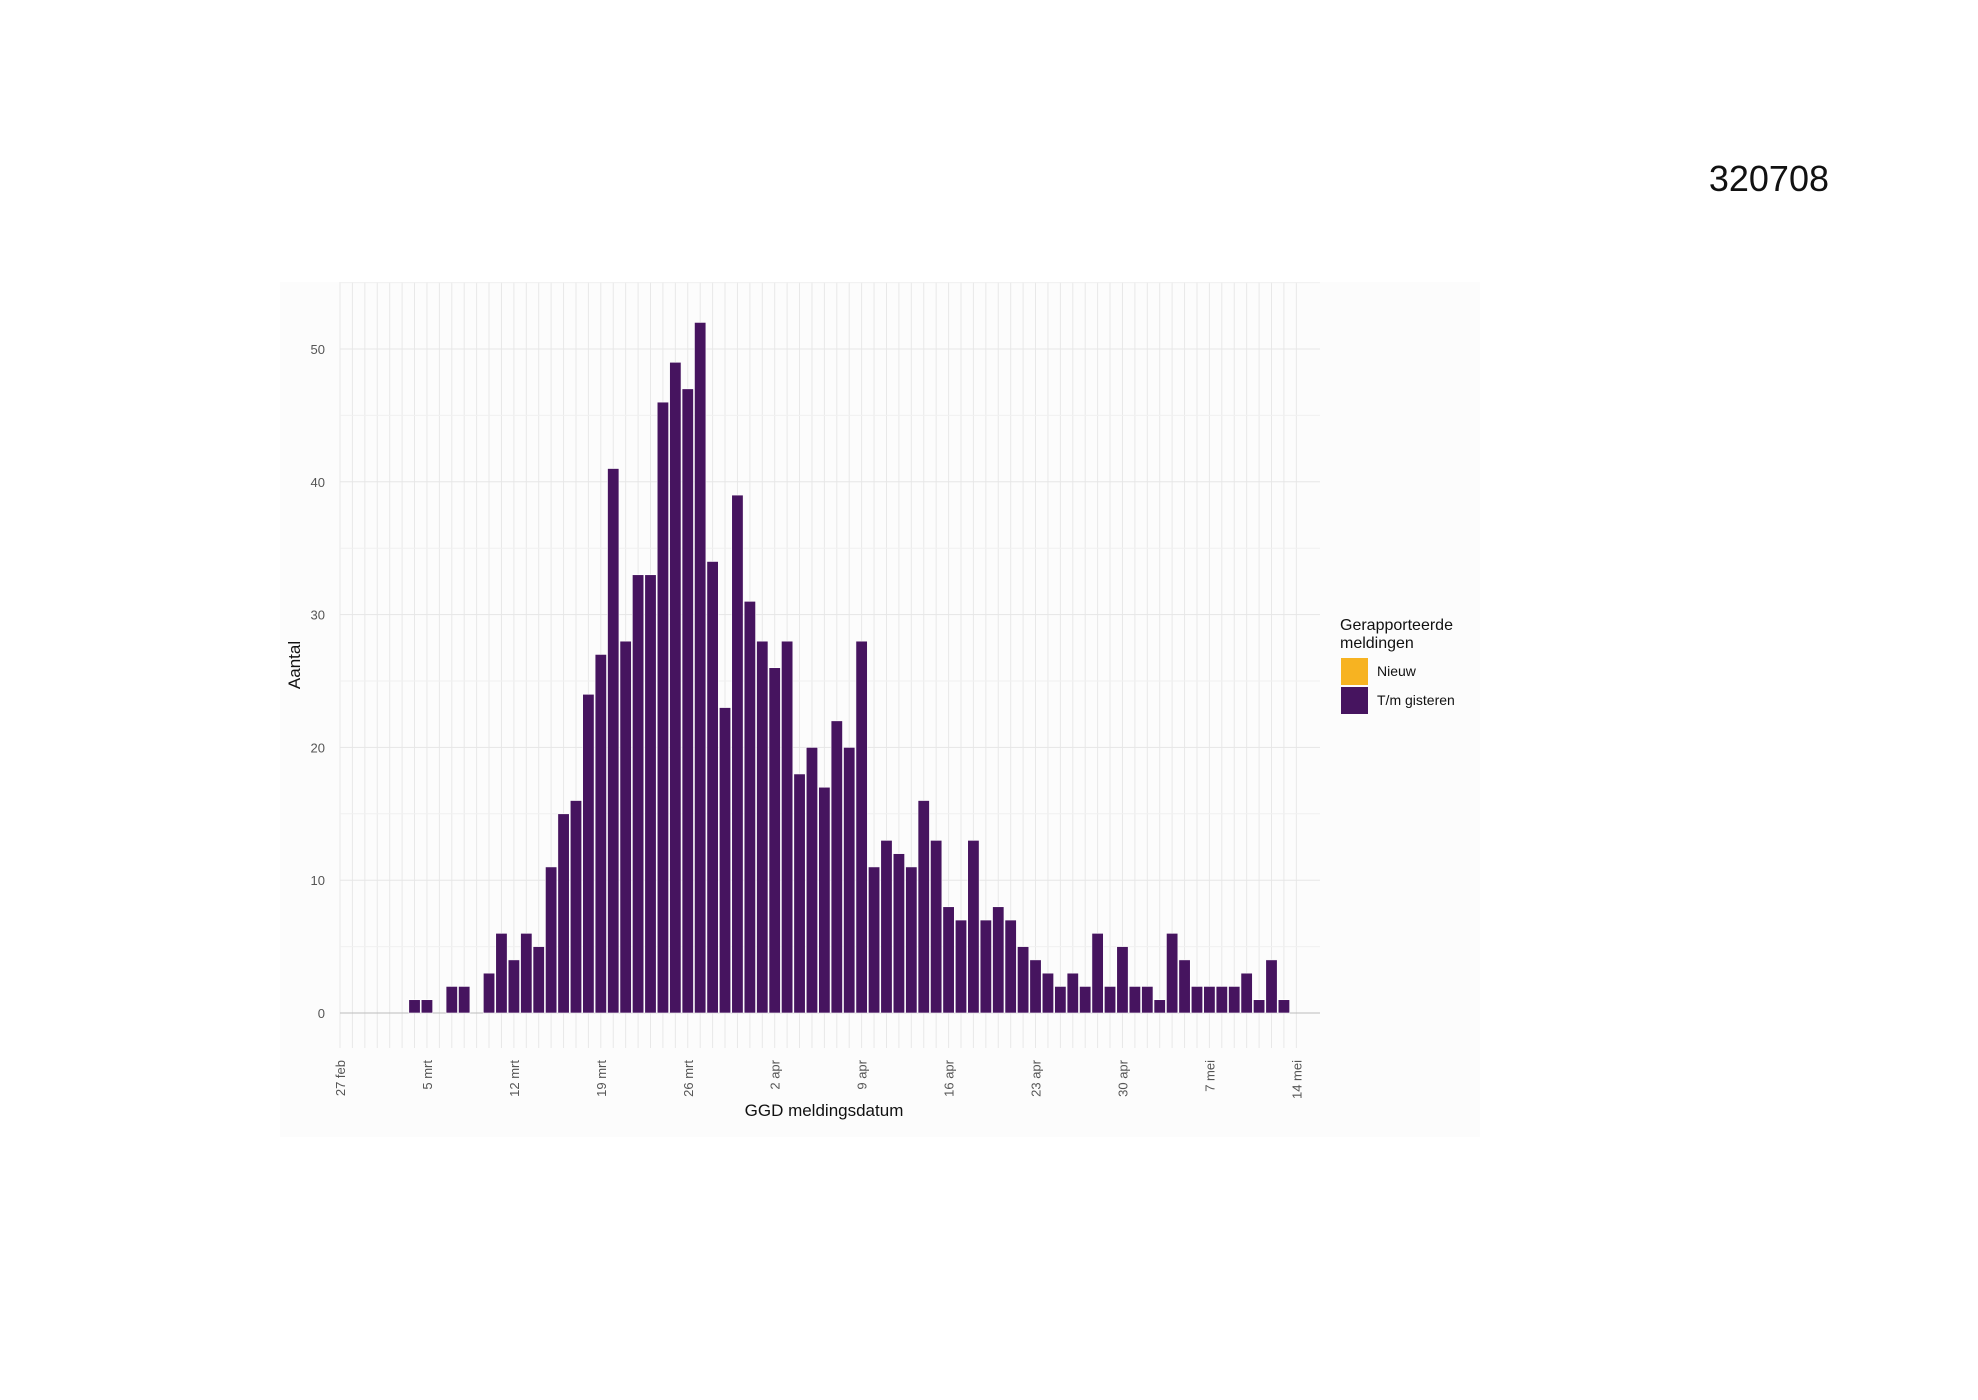 This screenshot has width=1978, height=1400. Describe the element at coordinates (321, 1013) in the screenshot. I see `y-tick-label: 0` at that location.